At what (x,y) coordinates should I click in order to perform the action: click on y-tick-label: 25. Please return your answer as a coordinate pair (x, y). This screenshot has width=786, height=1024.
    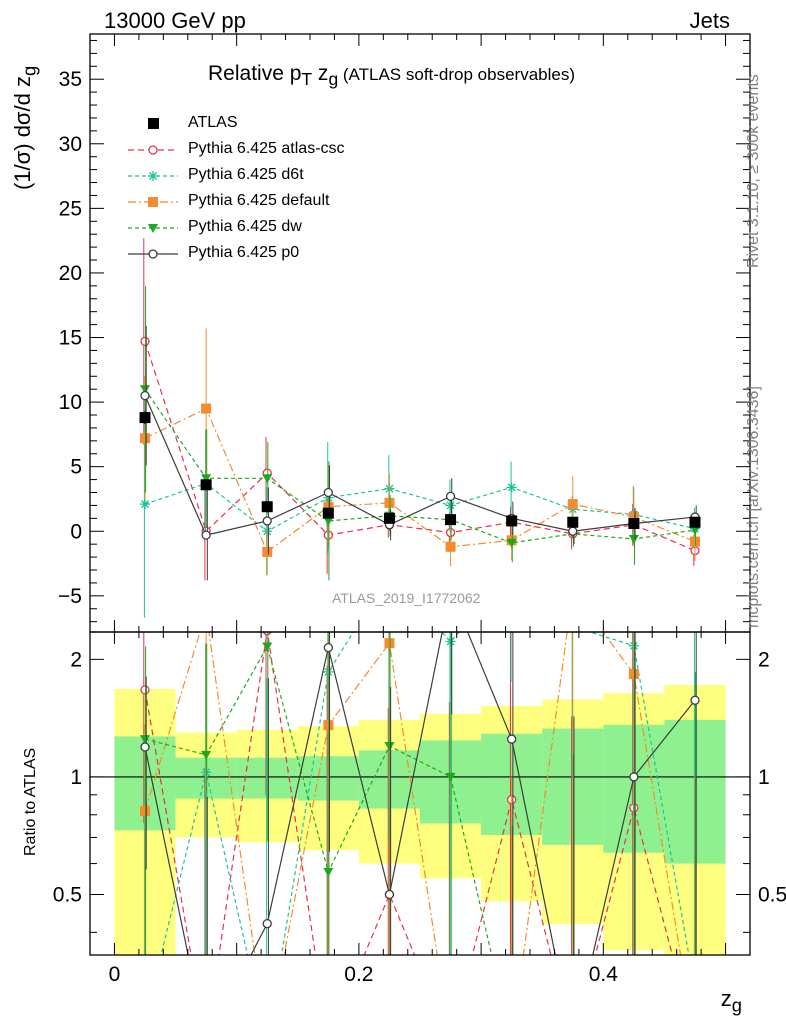
    Looking at the image, I should click on (70, 208).